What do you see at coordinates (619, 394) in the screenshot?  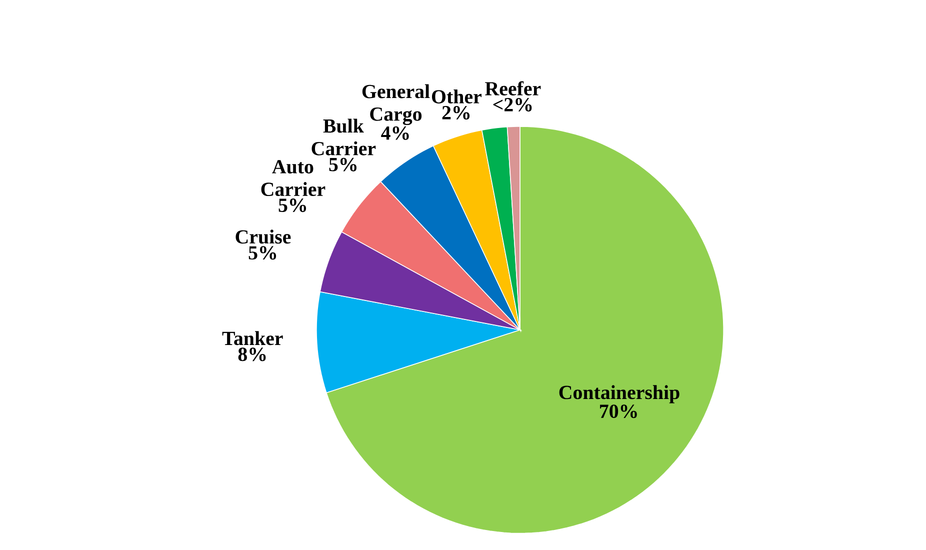 I see `slice-label: Containership` at bounding box center [619, 394].